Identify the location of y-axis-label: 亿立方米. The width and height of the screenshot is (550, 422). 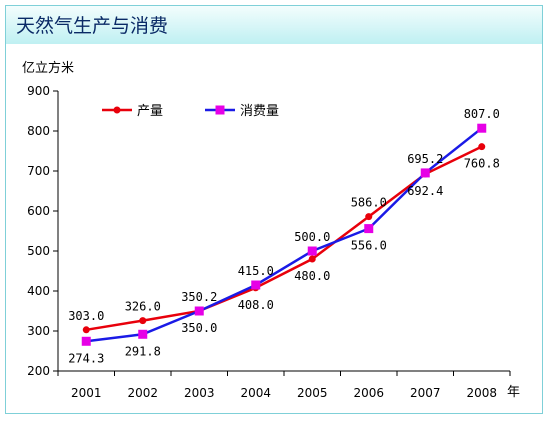
(48, 68).